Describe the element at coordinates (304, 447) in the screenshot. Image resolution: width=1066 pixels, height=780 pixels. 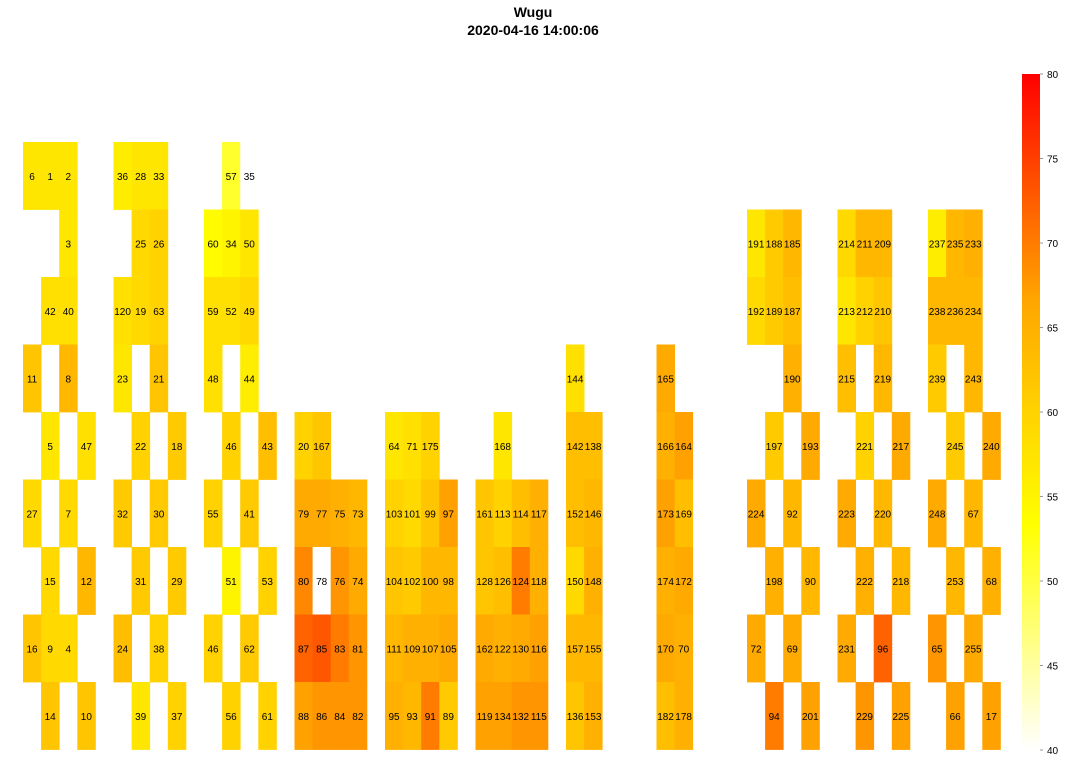
I see `cell-label: 20` at that location.